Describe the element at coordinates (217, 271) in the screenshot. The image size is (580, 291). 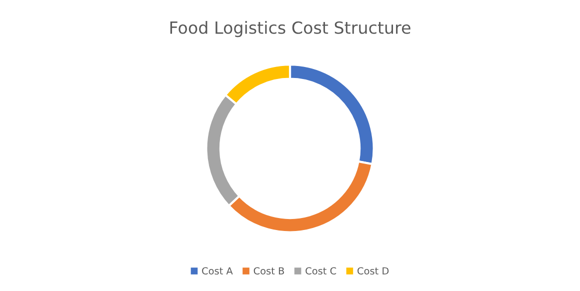
I see `legend-label: Cost A` at that location.